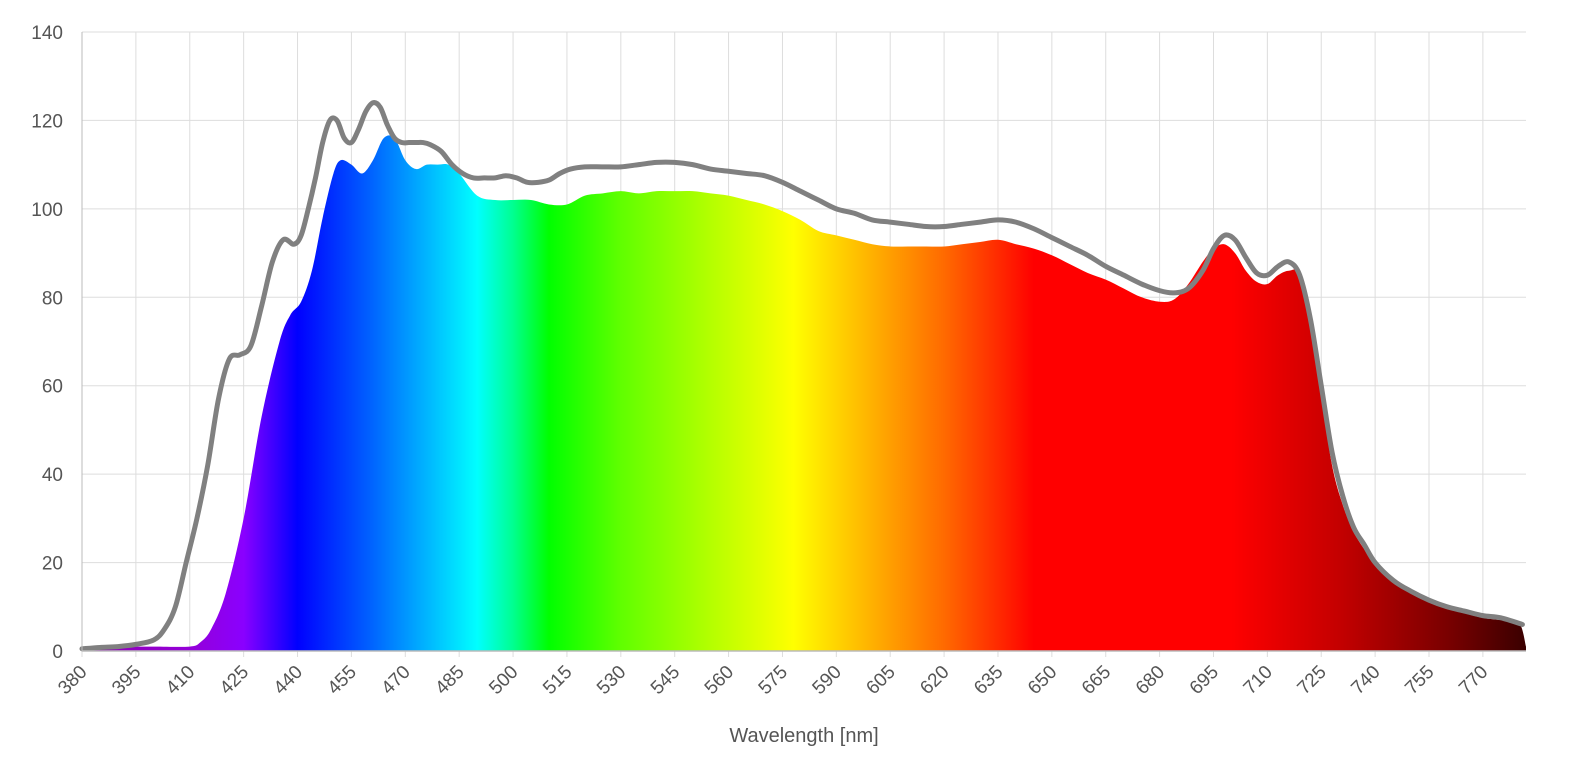 This screenshot has width=1594, height=784. What do you see at coordinates (934, 680) in the screenshot?
I see `x-tick-label: 620` at bounding box center [934, 680].